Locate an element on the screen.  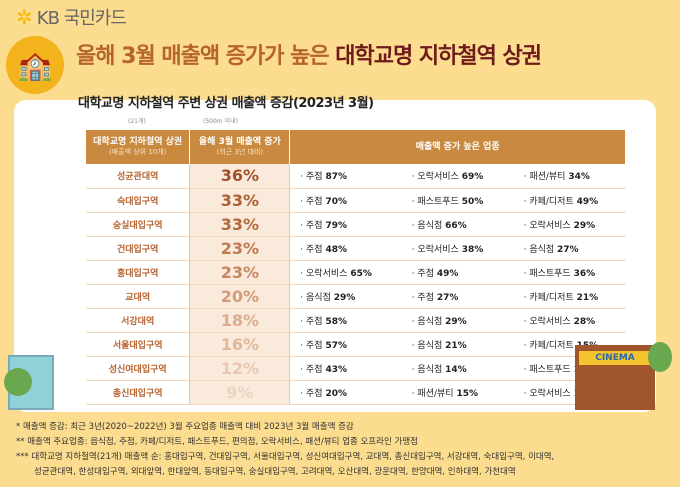
table-title: 대학교명 지하철역 주변 상권 매출액 증감(2023년 3월) is located at coordinates (226, 103).